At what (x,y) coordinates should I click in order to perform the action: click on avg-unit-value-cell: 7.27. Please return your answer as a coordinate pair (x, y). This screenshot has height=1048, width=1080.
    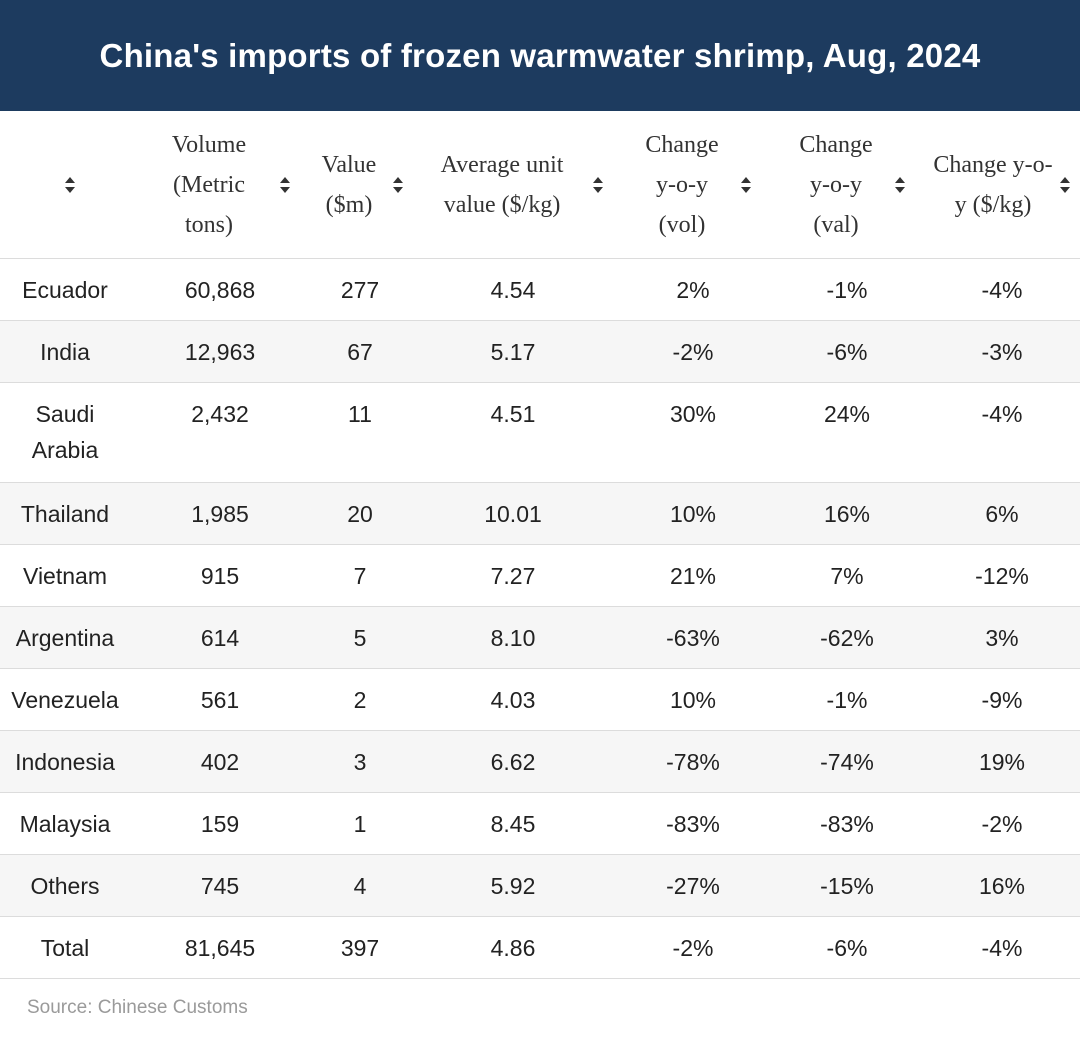
    Looking at the image, I should click on (513, 575).